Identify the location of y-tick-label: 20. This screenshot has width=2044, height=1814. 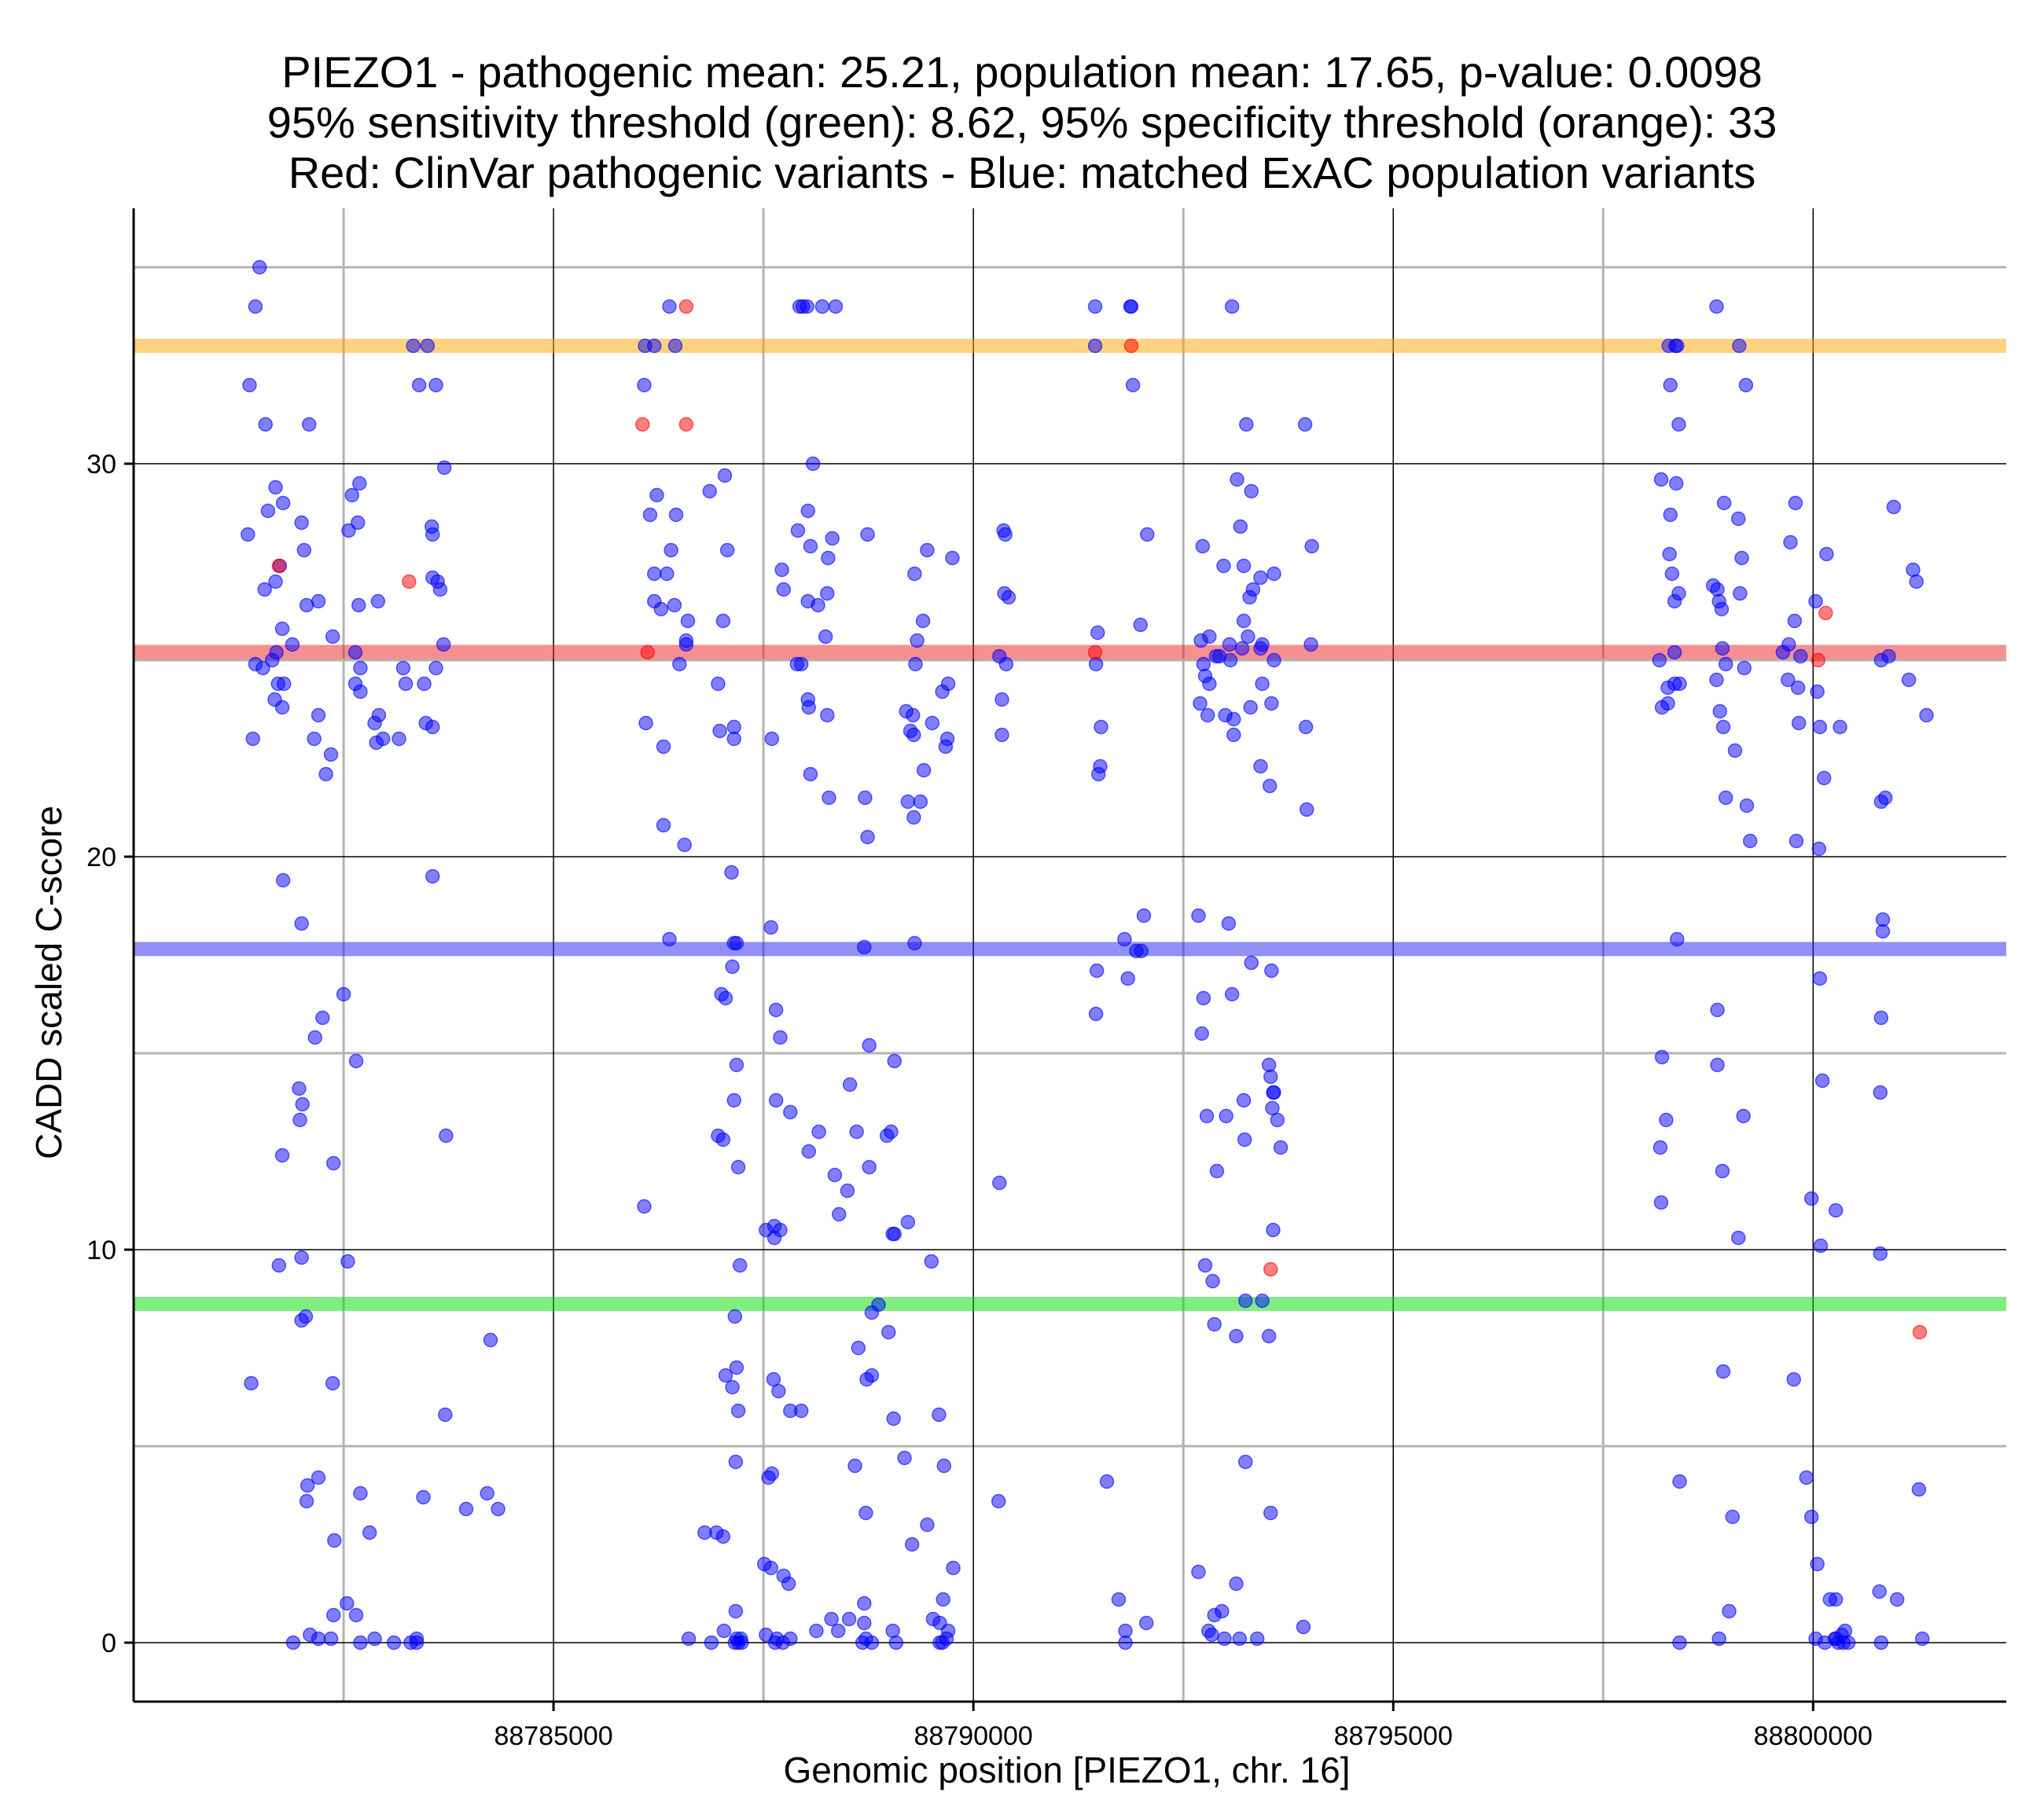
(101, 857).